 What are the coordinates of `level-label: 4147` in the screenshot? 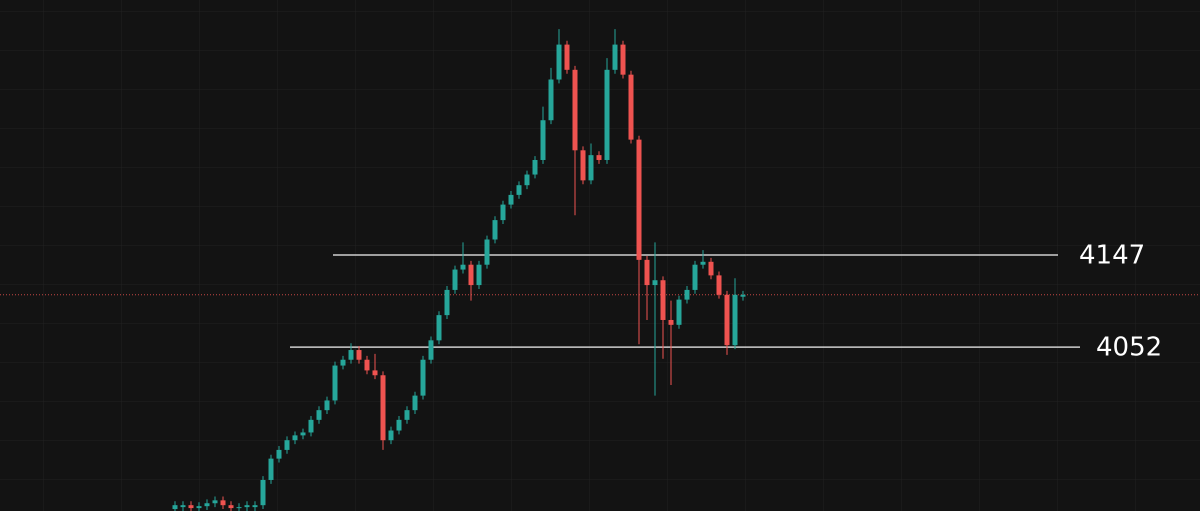 It's located at (1112, 256).